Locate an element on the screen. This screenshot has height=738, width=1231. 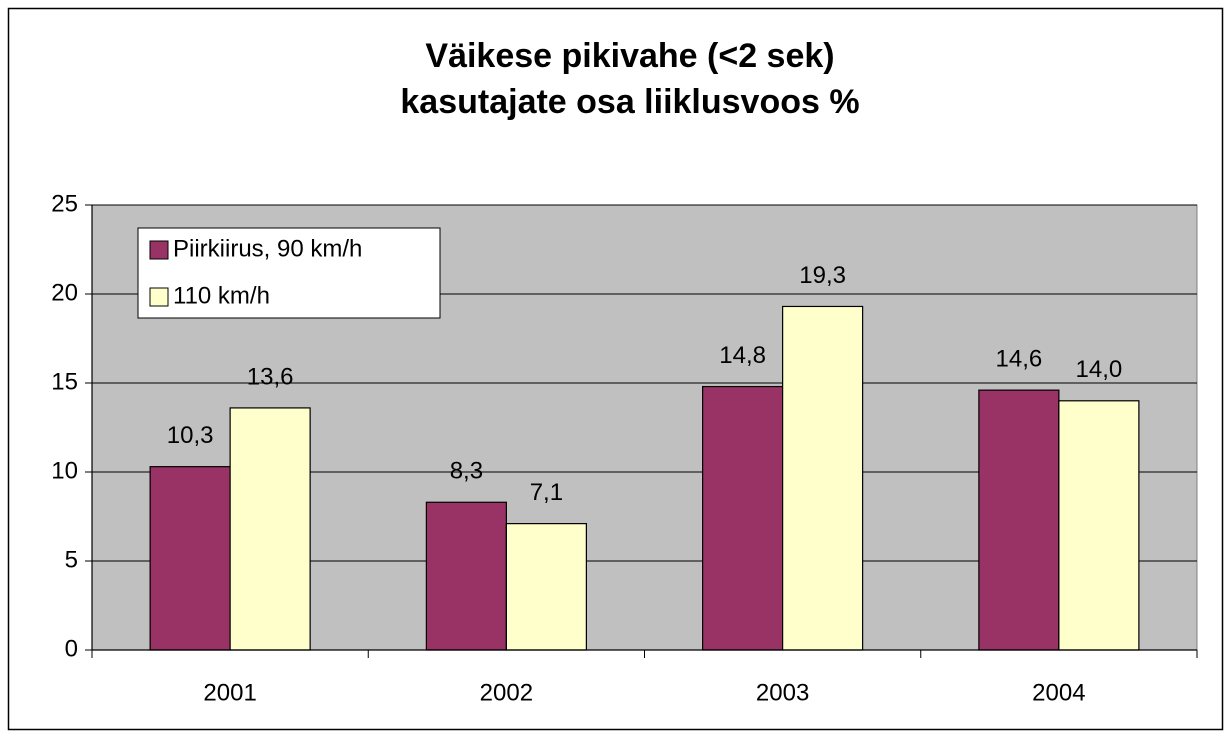
data-label: 8,3 is located at coordinates (466, 471).